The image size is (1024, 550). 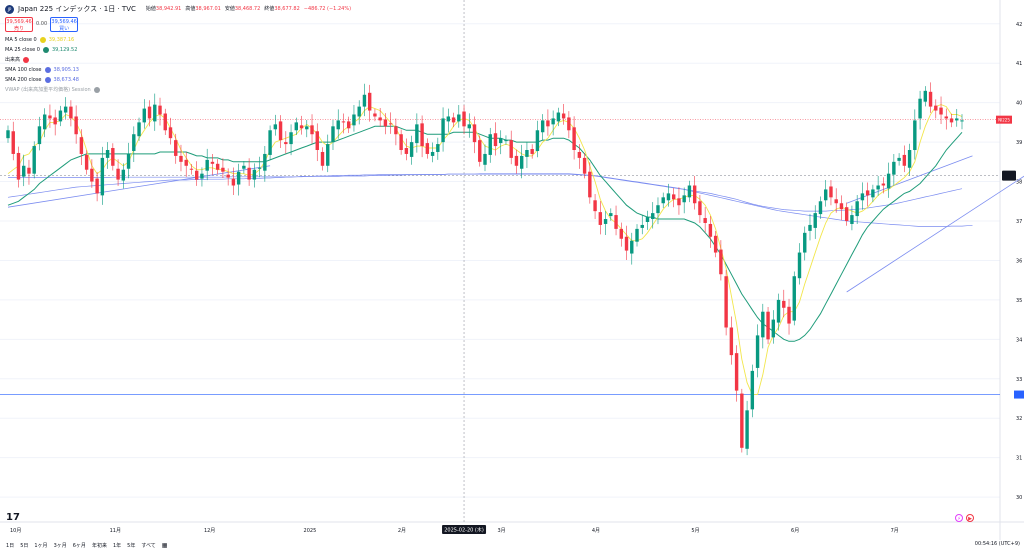 I want to click on replay-icon: ▶, so click(x=970, y=518).